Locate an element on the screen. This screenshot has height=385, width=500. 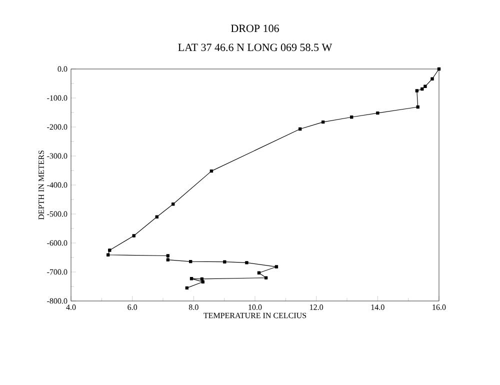
x-axis-title: TEMPERATURE IN CELCIUS is located at coordinates (255, 315).